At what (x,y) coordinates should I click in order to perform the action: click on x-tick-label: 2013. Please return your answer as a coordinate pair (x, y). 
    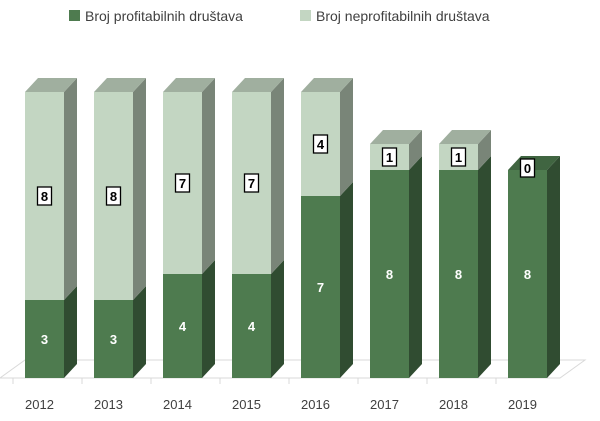
    Looking at the image, I should click on (108, 404).